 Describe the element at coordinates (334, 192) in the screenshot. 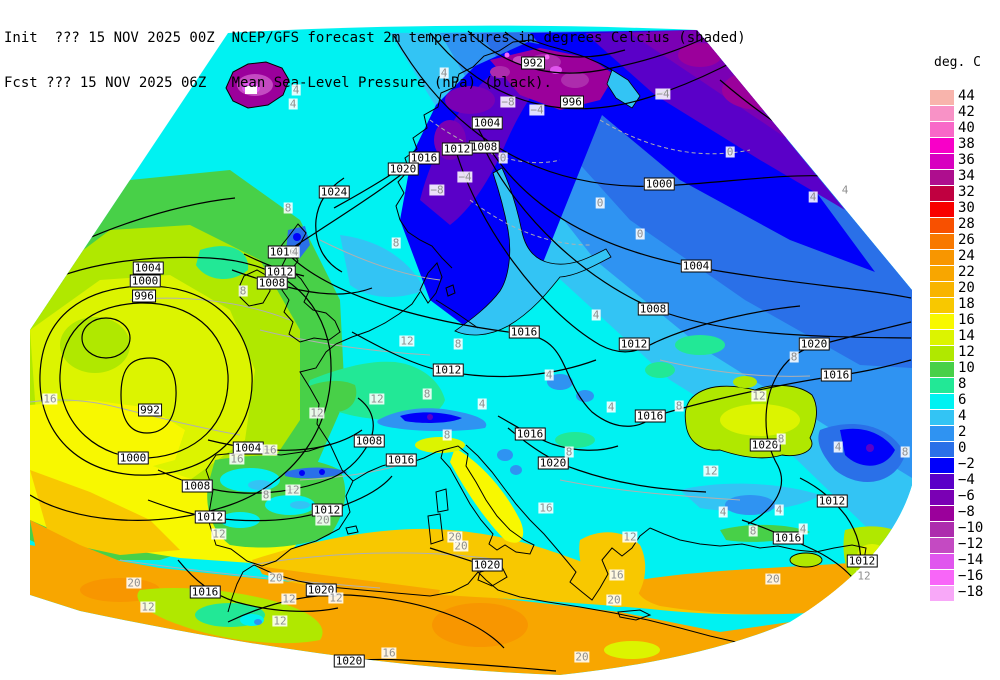

I see `pressure-label: 1024` at that location.